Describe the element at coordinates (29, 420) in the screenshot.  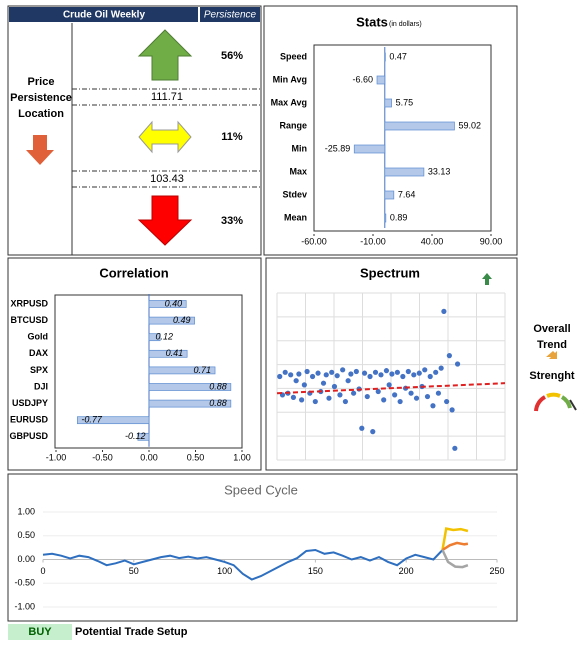
I see `category-label: EURUSD` at that location.